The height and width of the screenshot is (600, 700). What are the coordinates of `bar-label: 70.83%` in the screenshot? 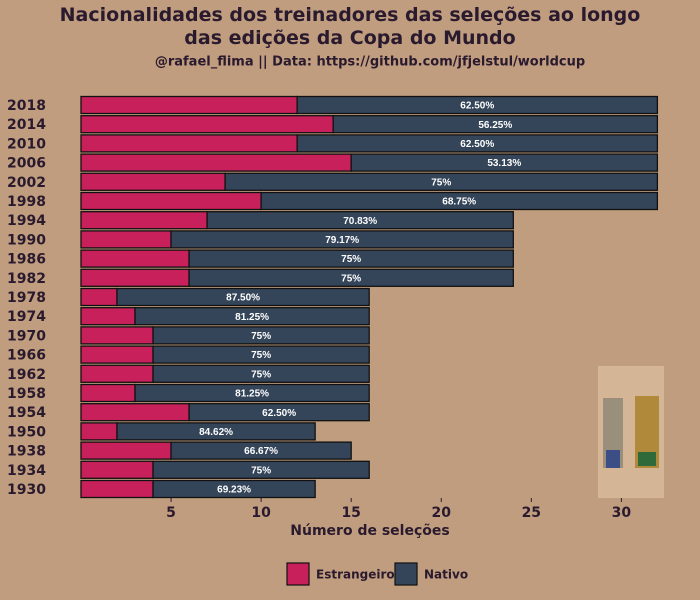 It's located at (360, 221).